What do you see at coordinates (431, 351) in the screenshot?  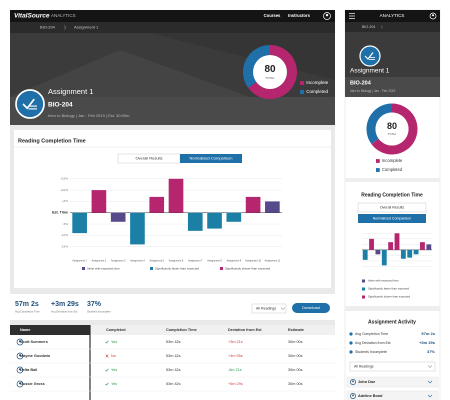 I see `stat-value: 37%` at bounding box center [431, 351].